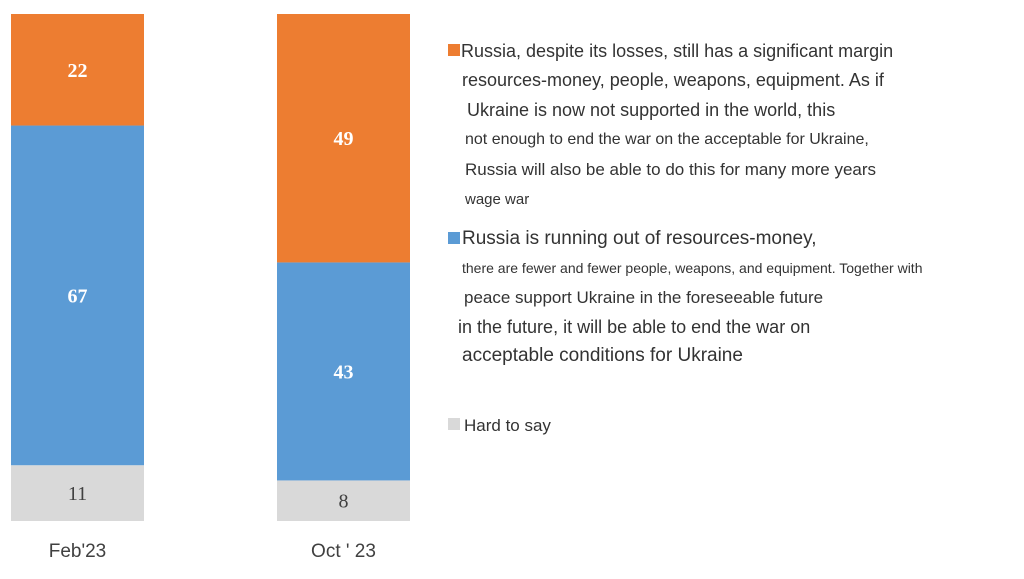  I want to click on data-label: 49, so click(344, 139).